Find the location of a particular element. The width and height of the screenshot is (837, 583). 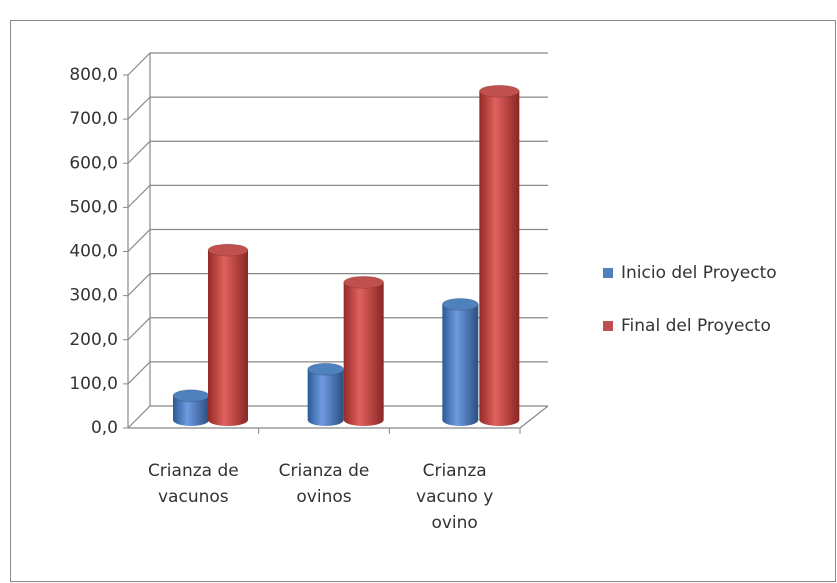

y-tick-label: 400,0 is located at coordinates (93, 252).